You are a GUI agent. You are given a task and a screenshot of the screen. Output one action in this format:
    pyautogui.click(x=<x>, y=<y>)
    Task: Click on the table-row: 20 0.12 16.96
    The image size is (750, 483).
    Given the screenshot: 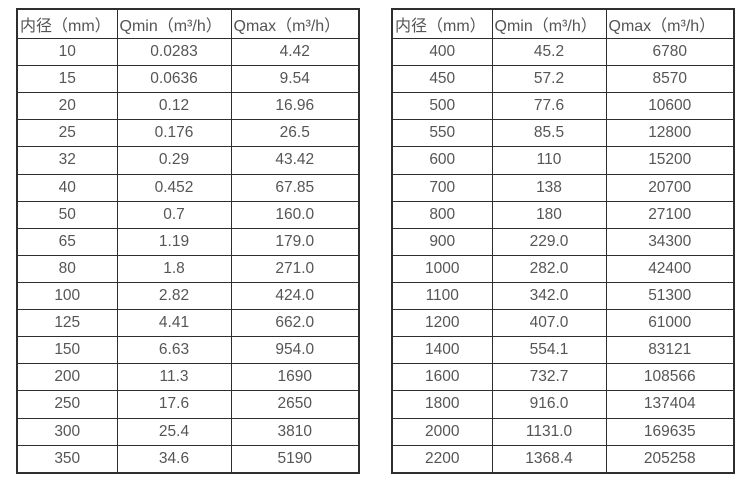 What is the action you would take?
    pyautogui.click(x=188, y=106)
    